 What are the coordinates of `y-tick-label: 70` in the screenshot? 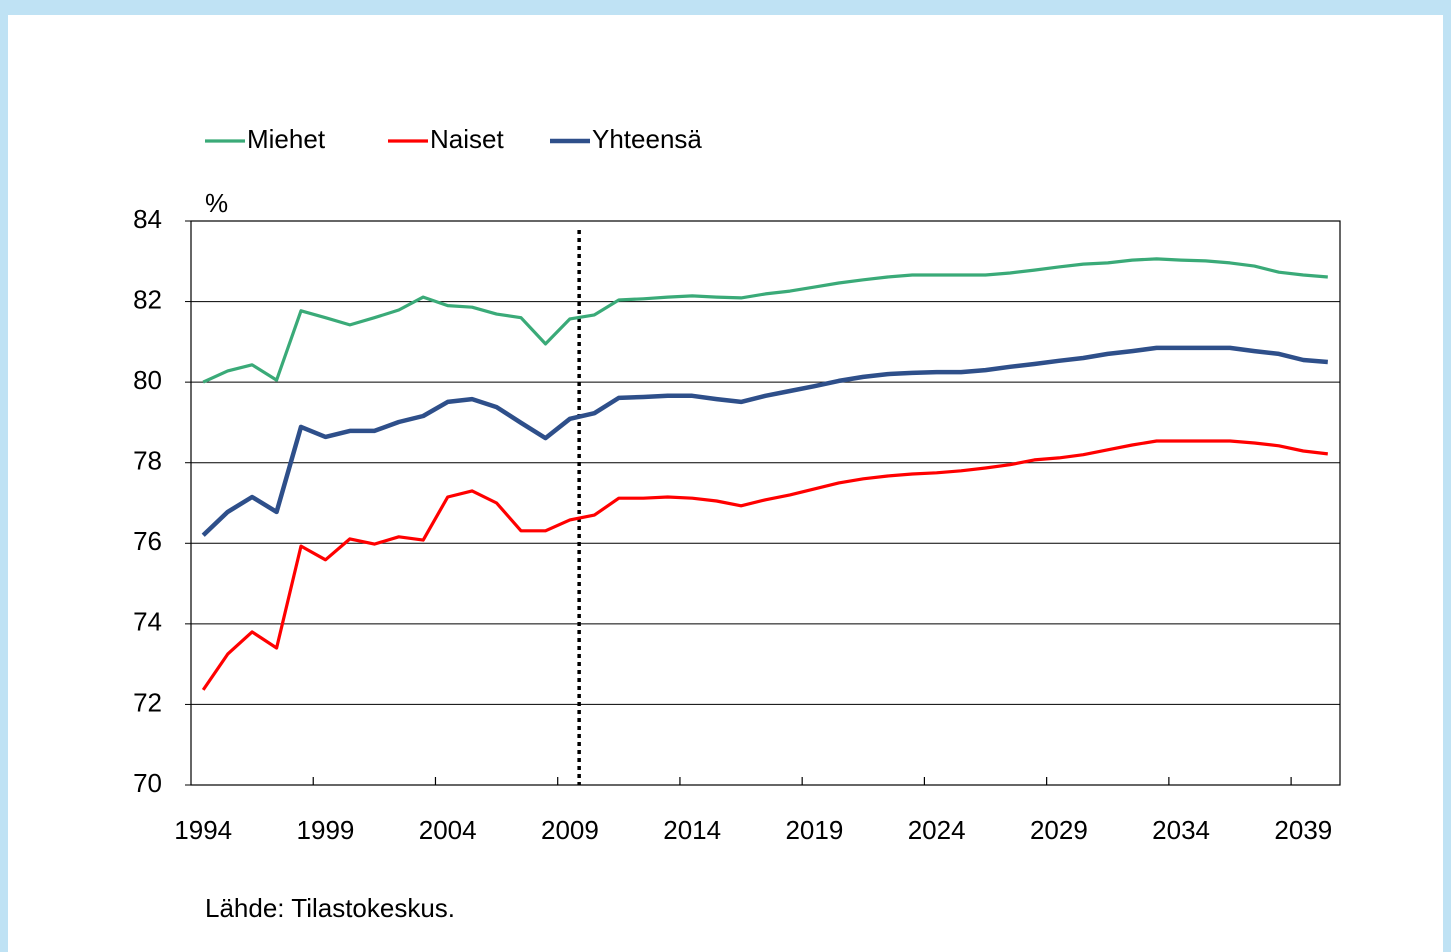 It's located at (147, 783).